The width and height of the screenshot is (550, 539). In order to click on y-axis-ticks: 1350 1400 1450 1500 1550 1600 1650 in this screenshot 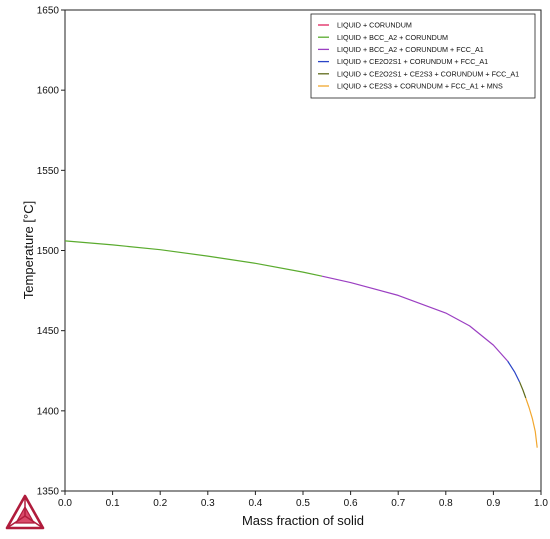, I will do `click(51, 252)`.